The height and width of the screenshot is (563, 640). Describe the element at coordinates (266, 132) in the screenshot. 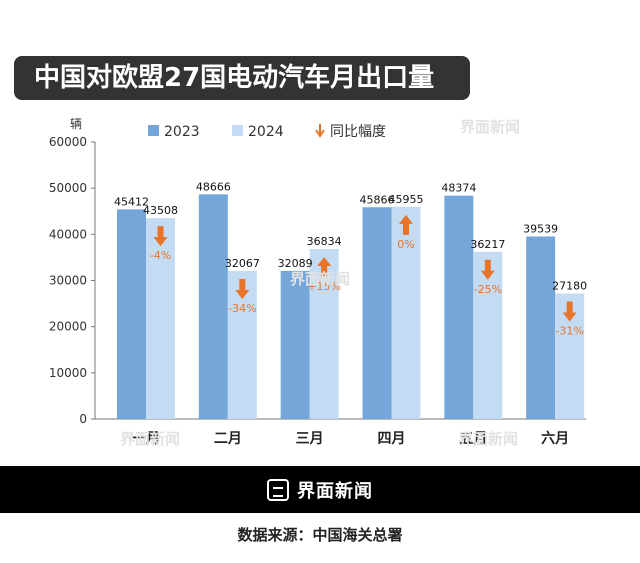

I see `legend-label-2024: 2024` at that location.